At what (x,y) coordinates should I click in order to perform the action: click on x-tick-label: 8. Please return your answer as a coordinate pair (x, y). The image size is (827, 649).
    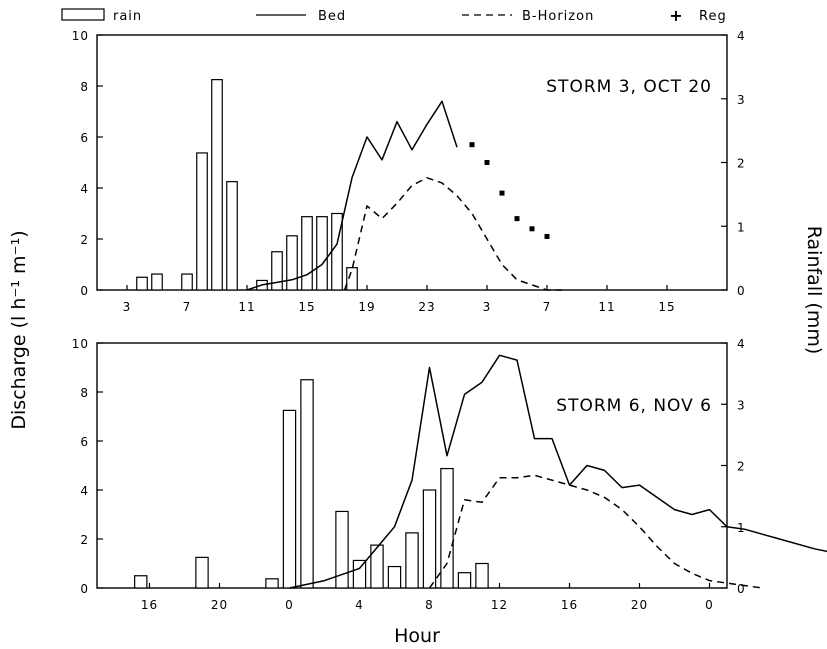
    Looking at the image, I should click on (429, 605).